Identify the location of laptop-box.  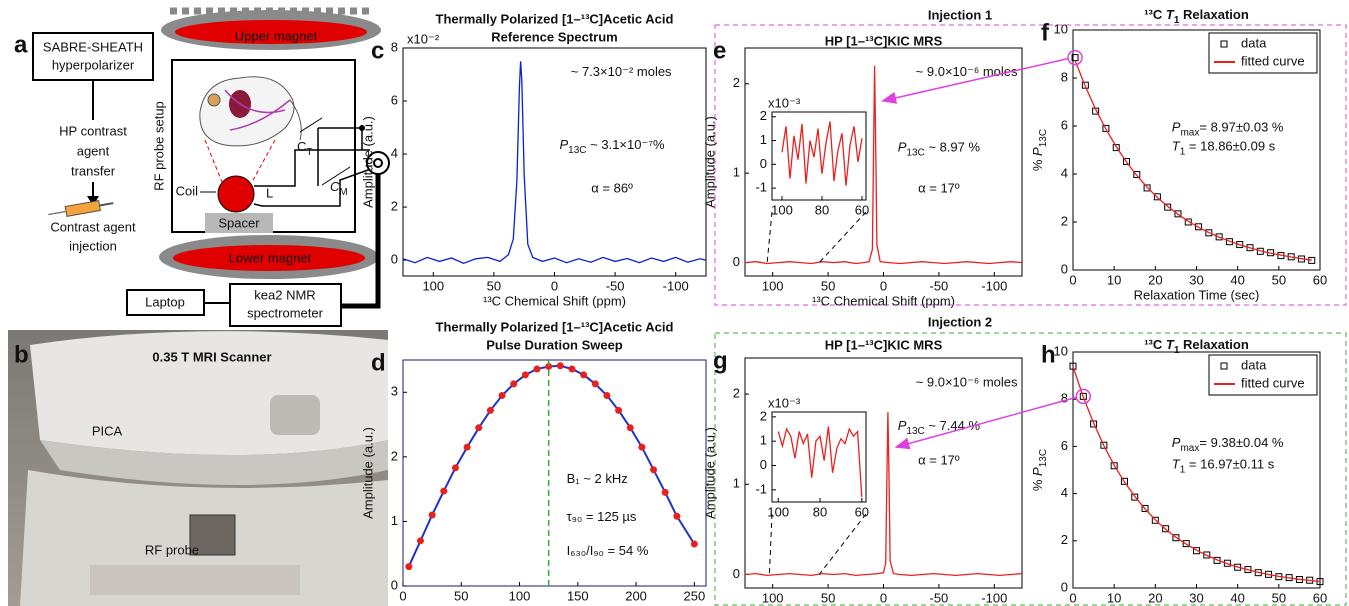
(165, 302).